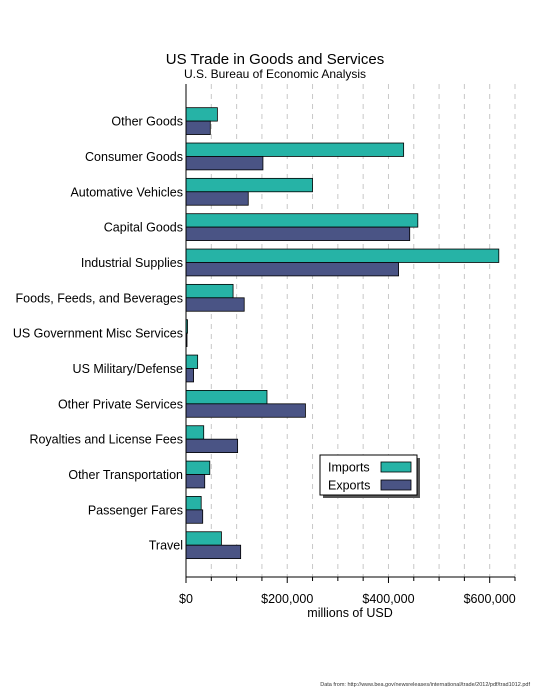  I want to click on category-label: Foods, Feeds, and Beverages, so click(99, 298).